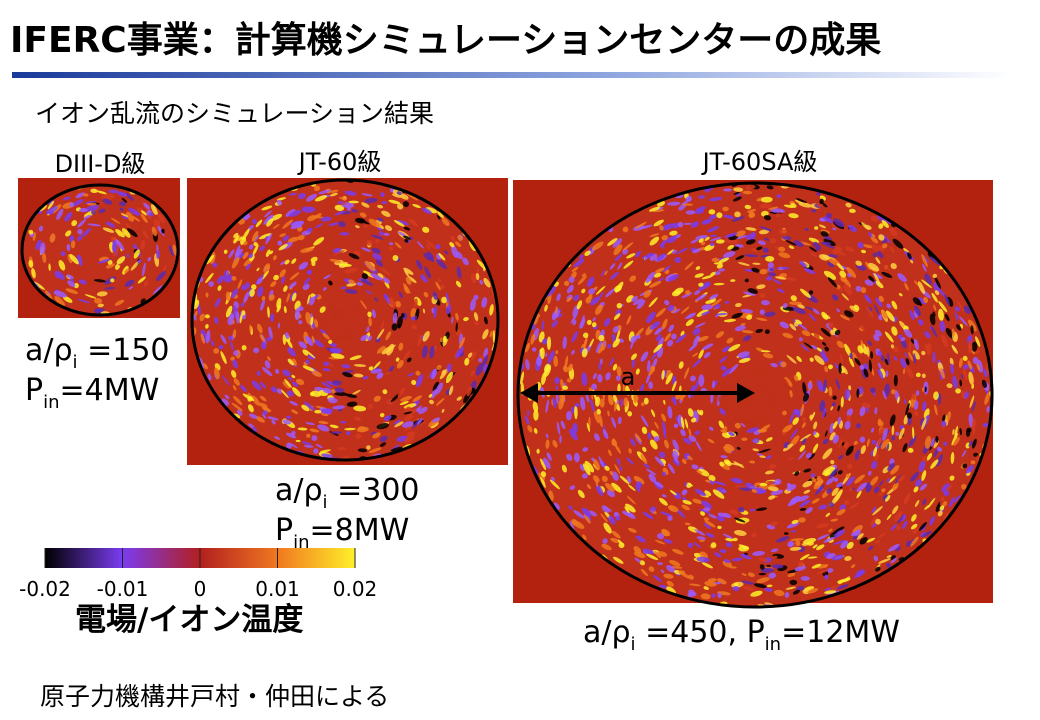 Image resolution: width=1040 pixels, height=720 pixels. I want to click on caption-part: =4MW, so click(110, 390).